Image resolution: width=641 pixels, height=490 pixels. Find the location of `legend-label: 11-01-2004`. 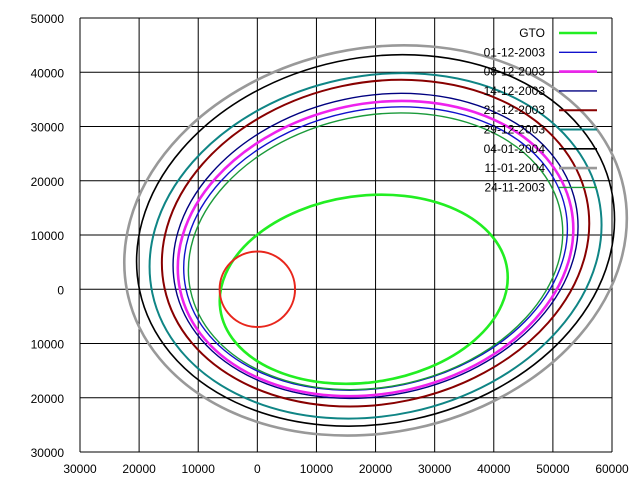

legend-label: 11-01-2004 is located at coordinates (515, 168).